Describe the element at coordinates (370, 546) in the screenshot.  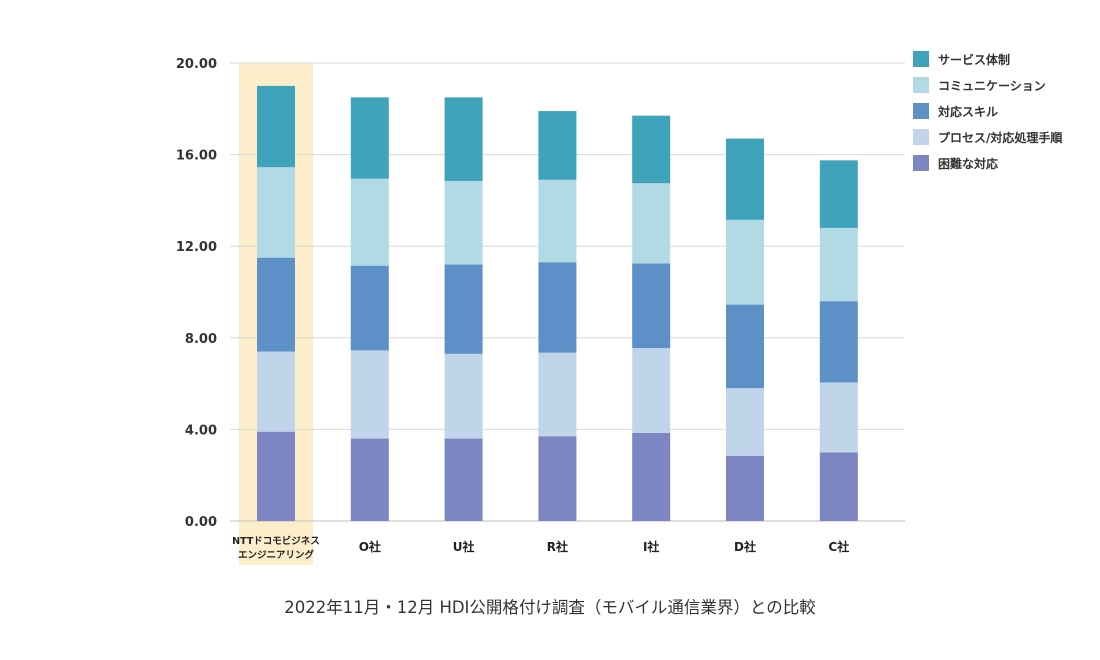
I see `x-tick-label: O社` at that location.